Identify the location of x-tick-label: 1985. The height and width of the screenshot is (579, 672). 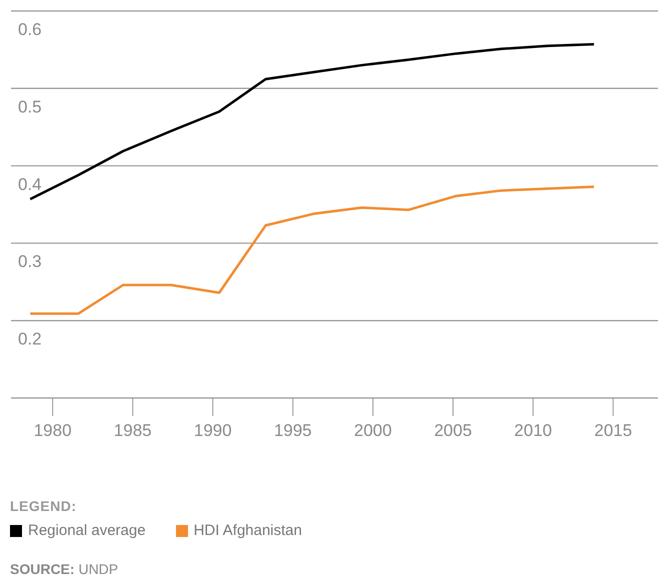
(133, 430).